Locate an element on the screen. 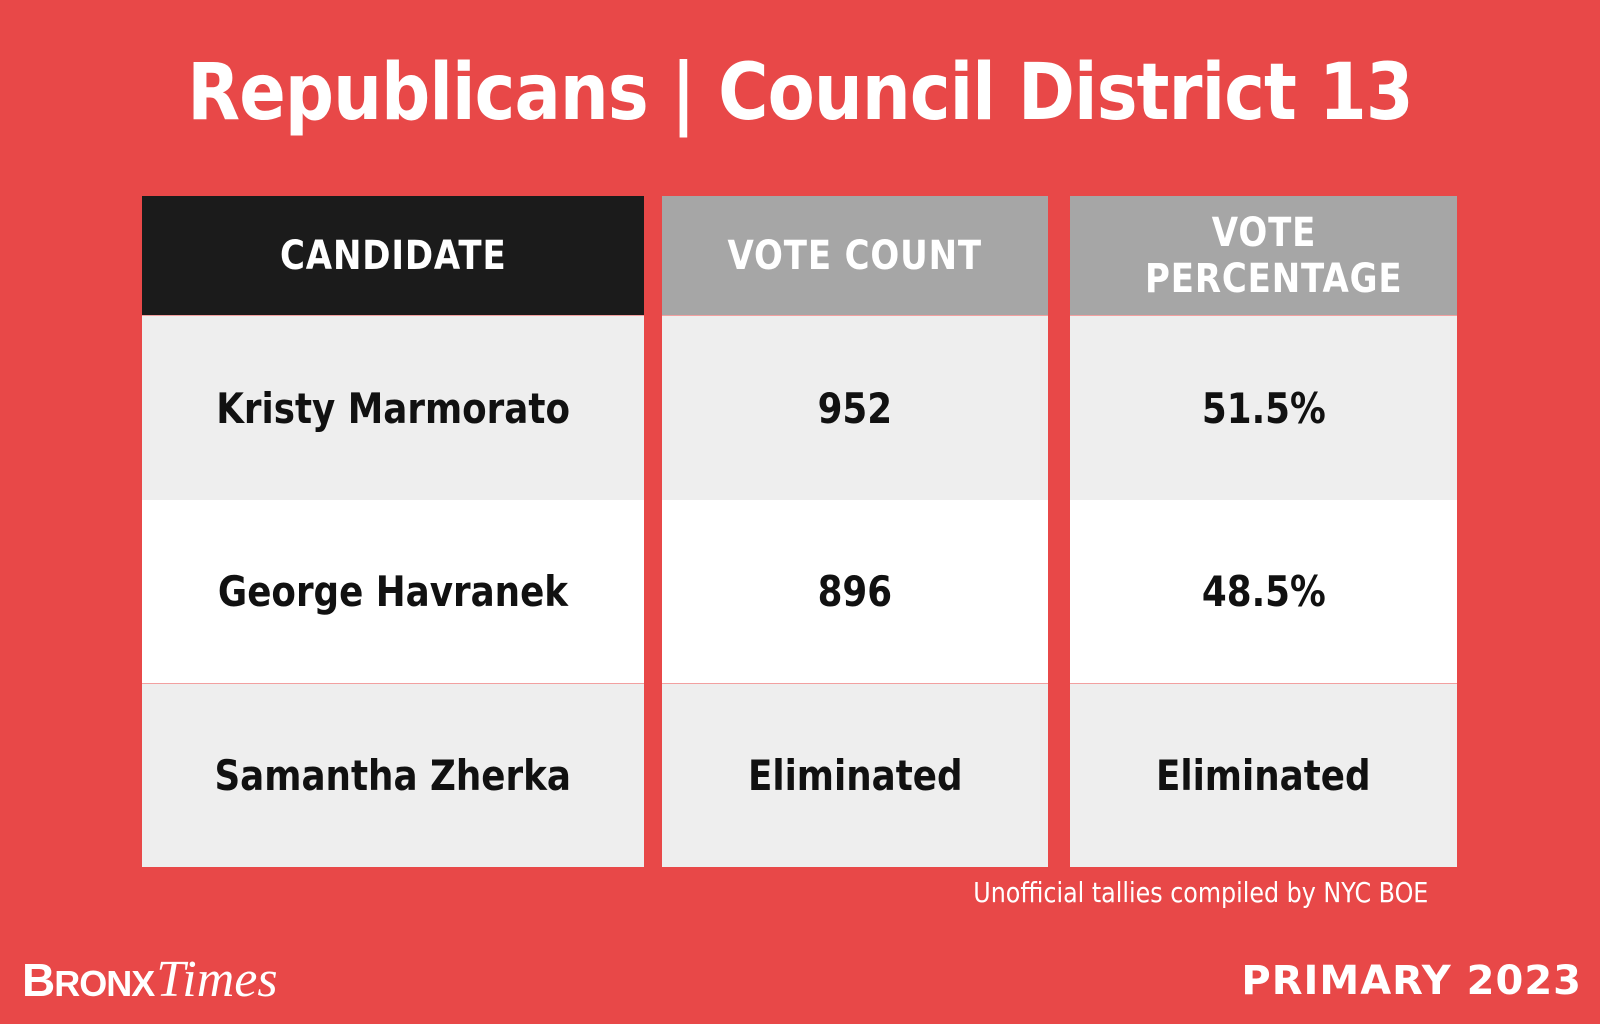 The height and width of the screenshot is (1024, 1600). bronx-times-logo: BRONX Times is located at coordinates (150, 979).